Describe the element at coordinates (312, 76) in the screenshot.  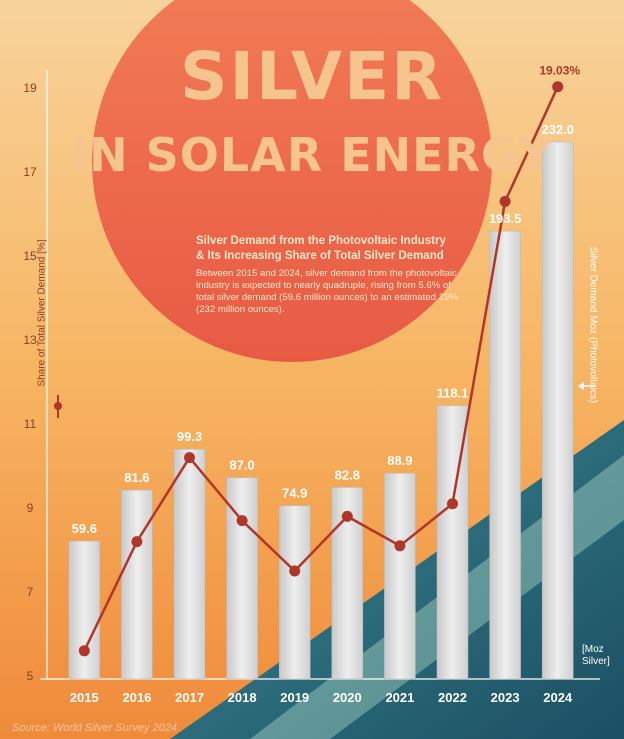
I see `title-line-1: SILVER` at that location.